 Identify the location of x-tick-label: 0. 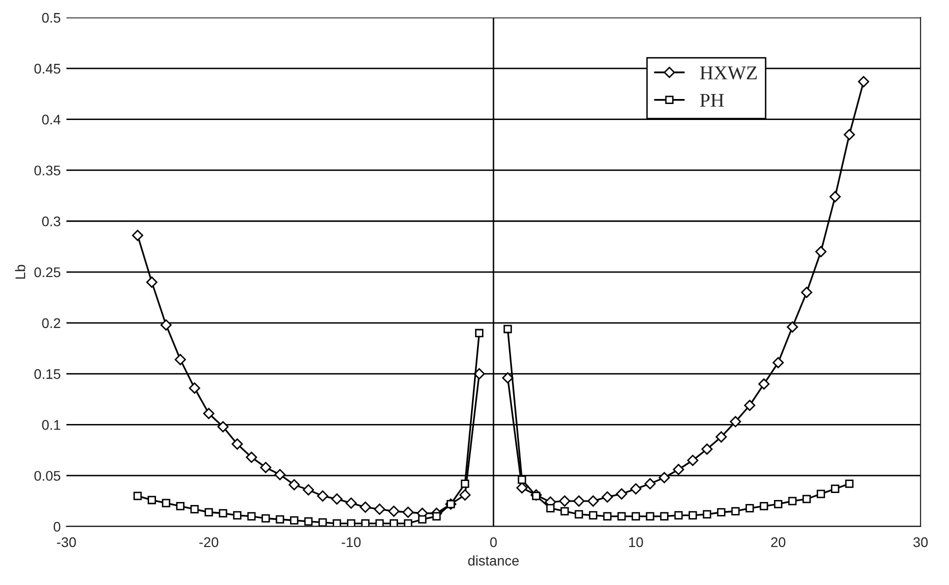
(493, 542).